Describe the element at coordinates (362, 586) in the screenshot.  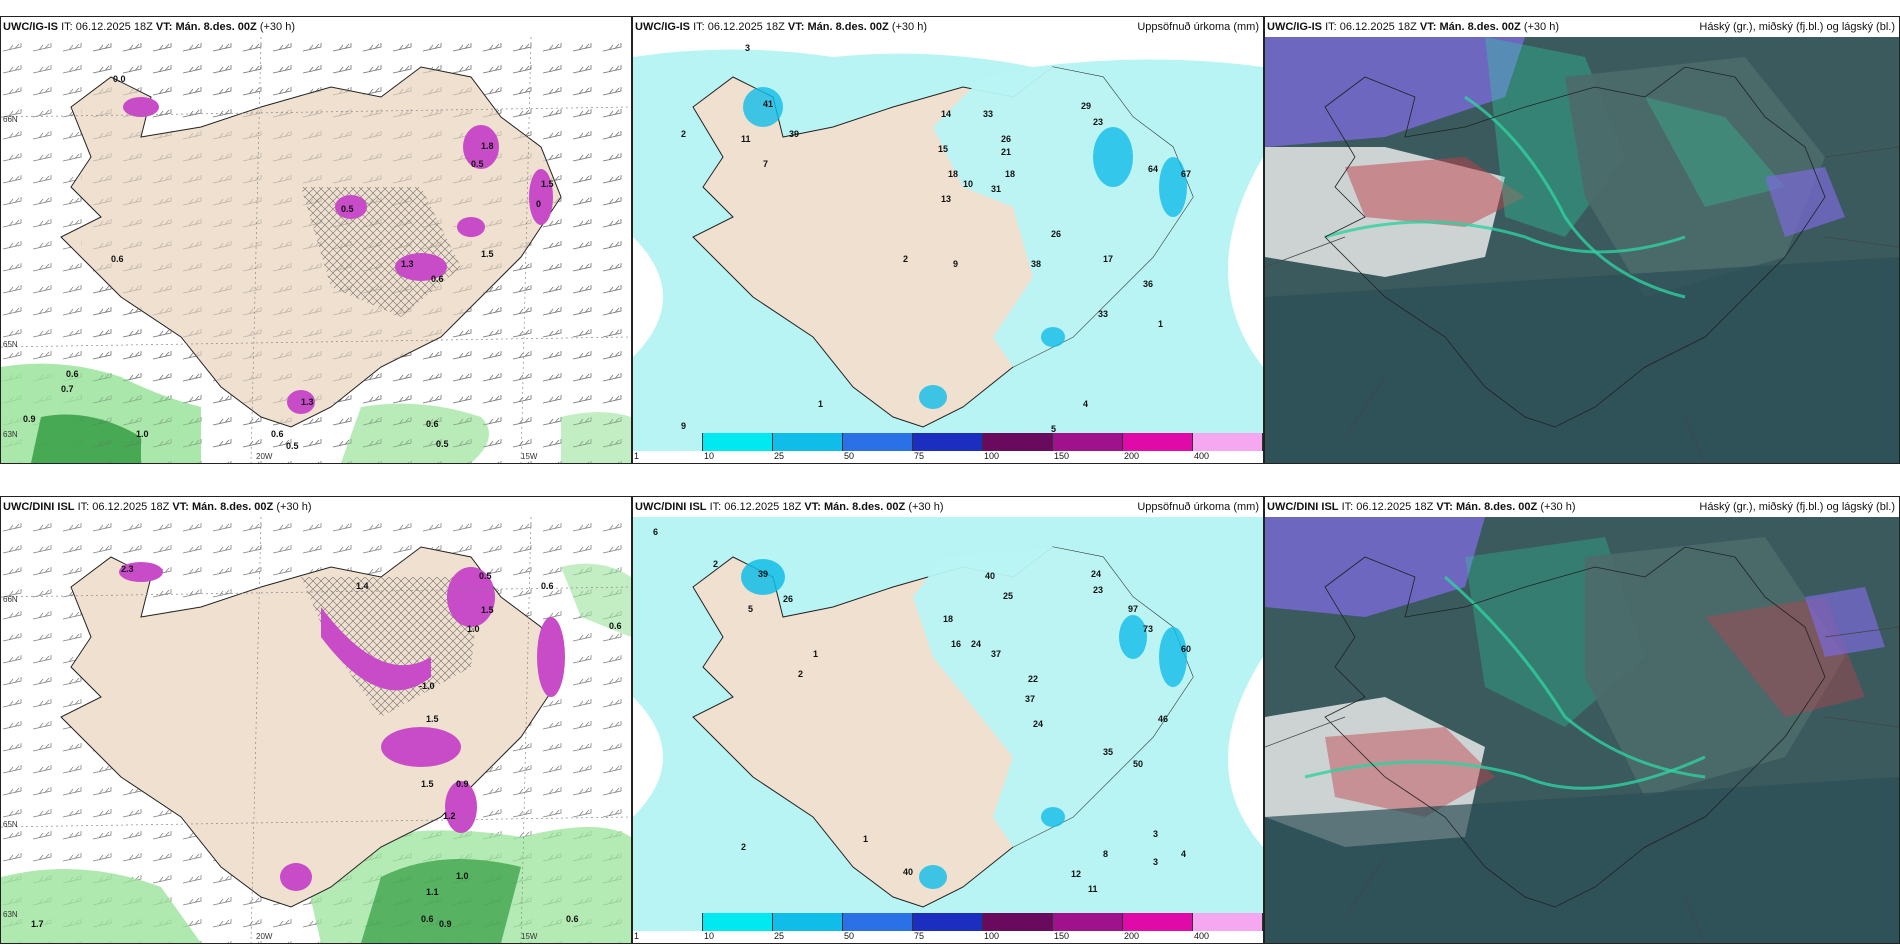
I see `wind-value: 1.4` at that location.